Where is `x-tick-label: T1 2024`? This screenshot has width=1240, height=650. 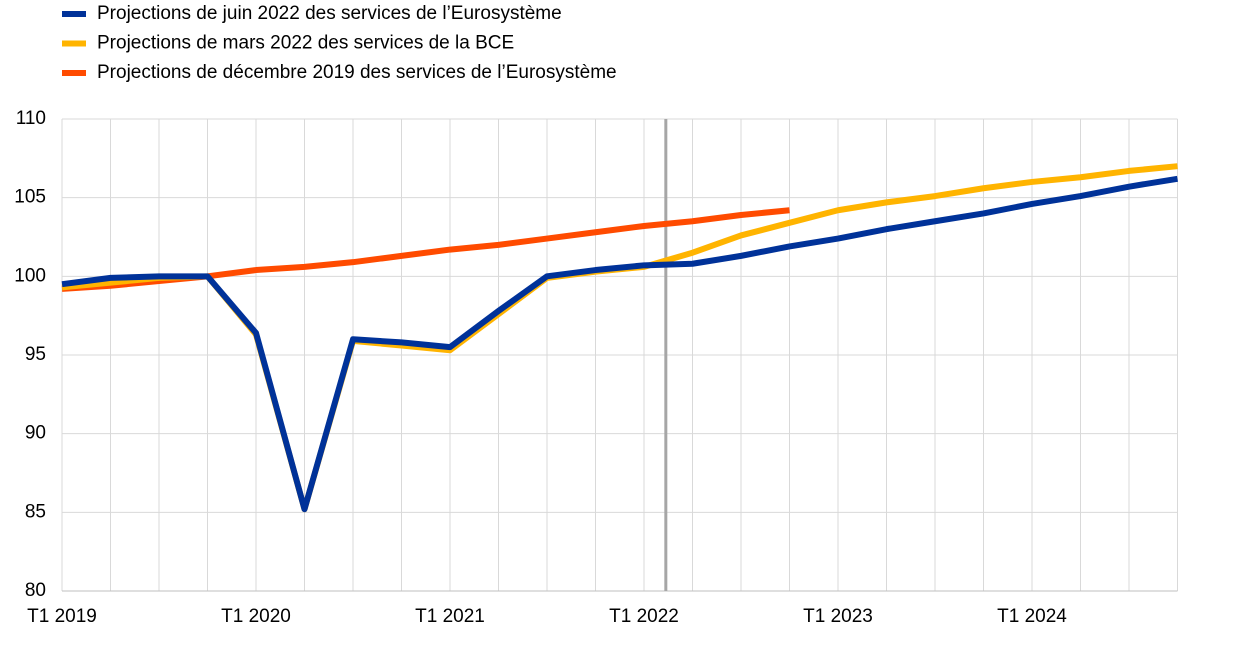
x-tick-label: T1 2024 is located at coordinates (1032, 616).